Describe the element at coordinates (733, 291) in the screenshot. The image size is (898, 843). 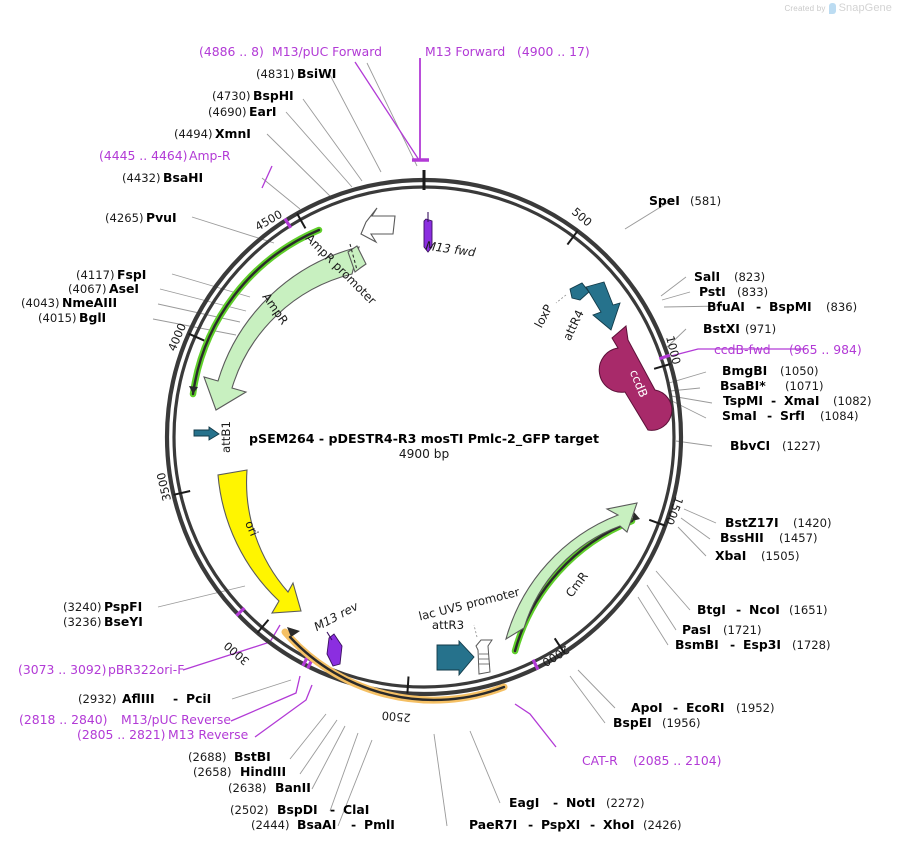
I see `enzyme-label-psti: PstI (833)` at that location.